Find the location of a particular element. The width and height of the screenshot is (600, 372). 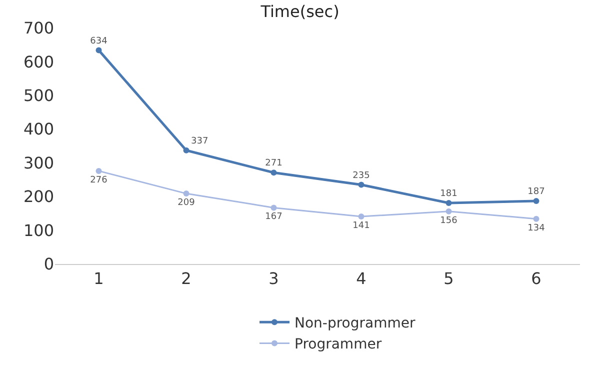

x-tick-label: 4 is located at coordinates (361, 278).